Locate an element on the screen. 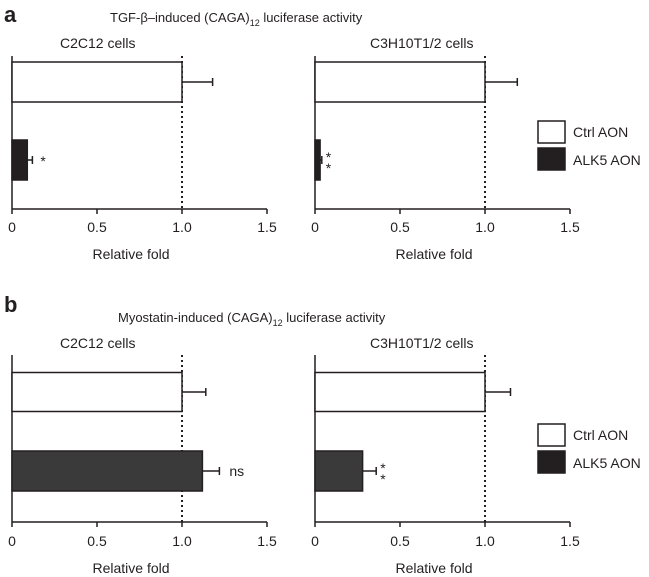 The height and width of the screenshot is (577, 649). panel-a-title-main: TGF-β–induced (CAGA) is located at coordinates (180, 17).